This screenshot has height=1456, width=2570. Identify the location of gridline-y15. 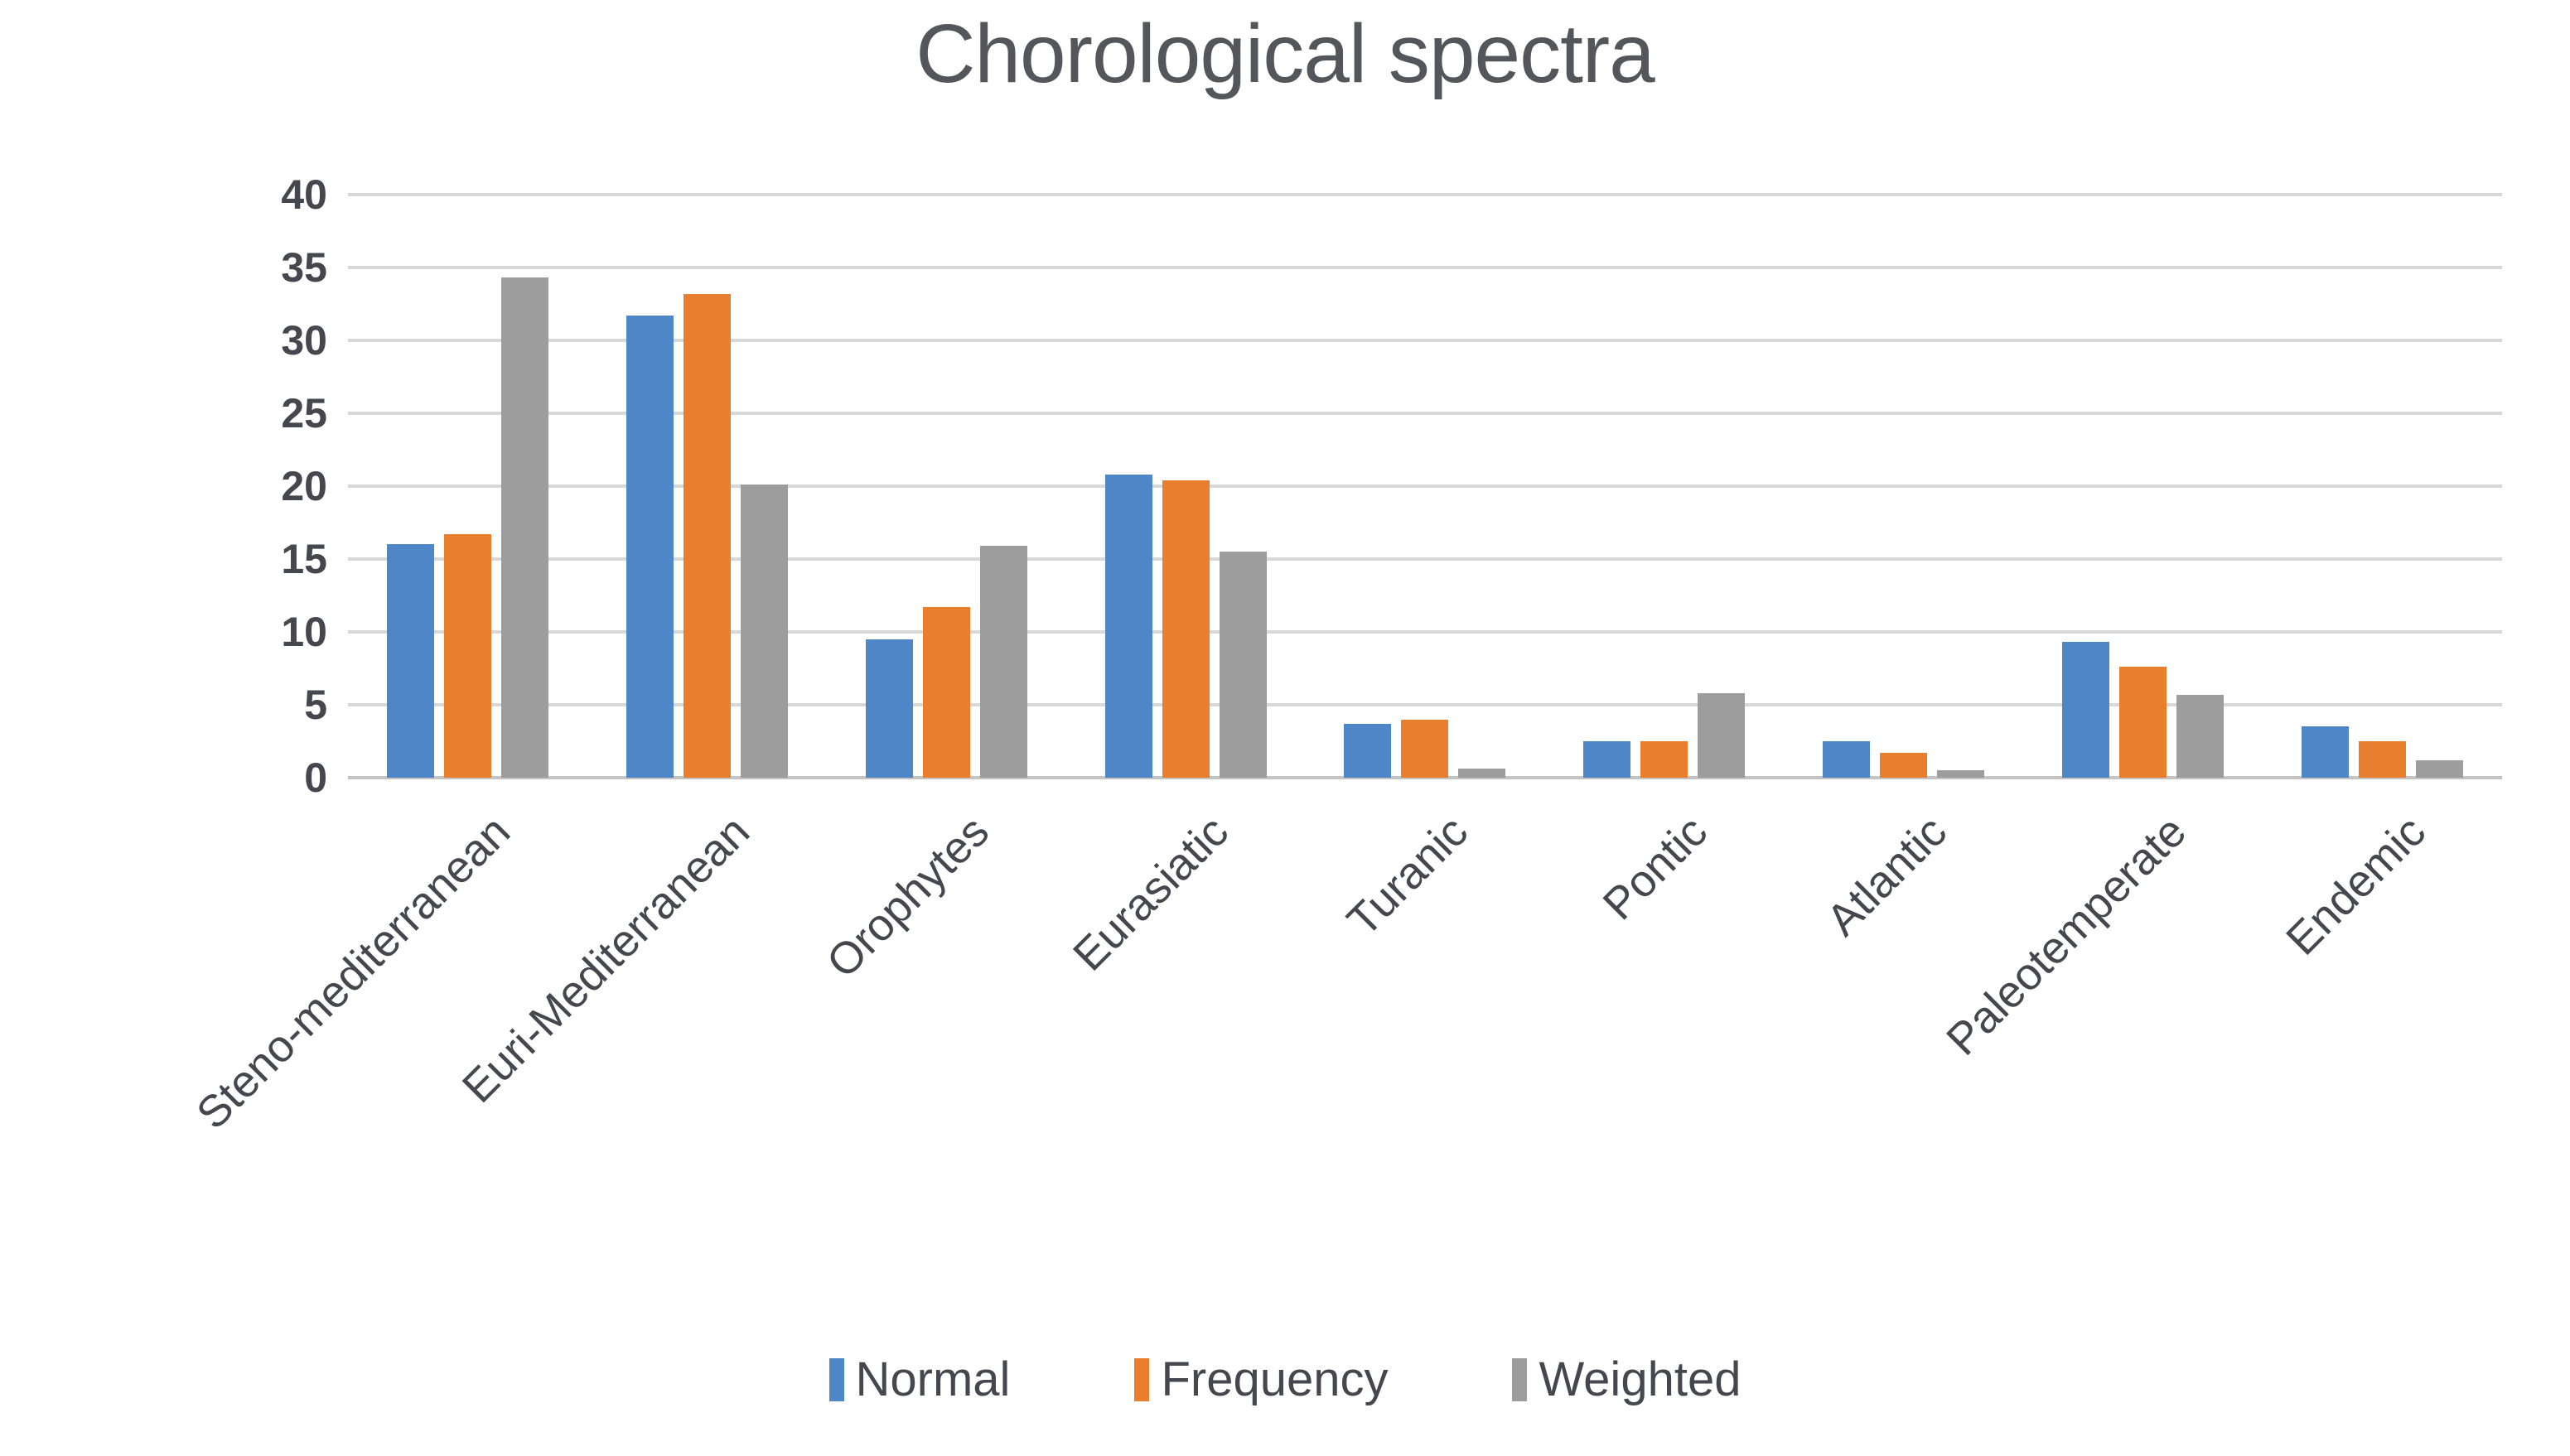
(1425, 559).